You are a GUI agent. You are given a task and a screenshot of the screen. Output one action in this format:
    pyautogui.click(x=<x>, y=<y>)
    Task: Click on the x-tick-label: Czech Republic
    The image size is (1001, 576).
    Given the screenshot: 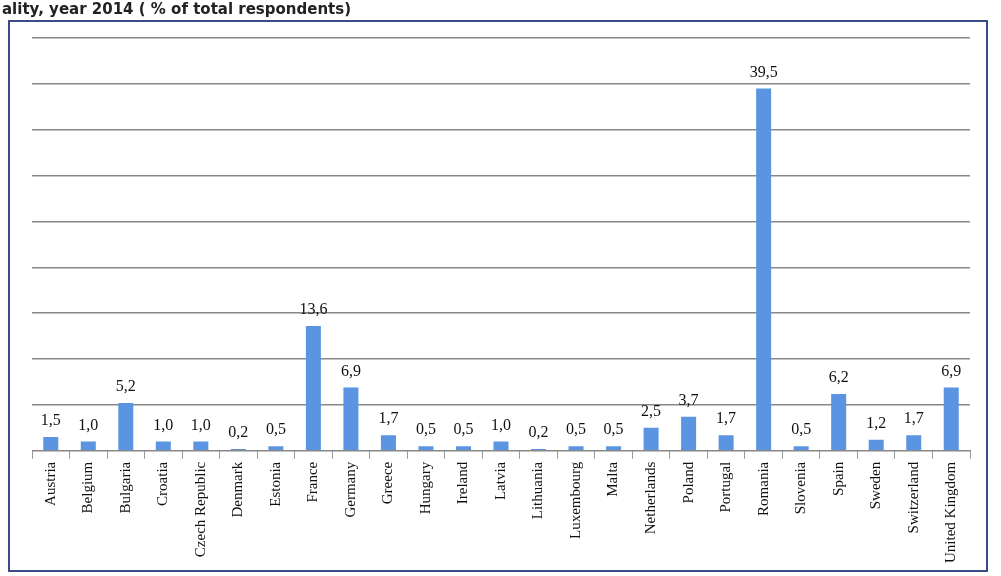 What is the action you would take?
    pyautogui.click(x=199, y=509)
    